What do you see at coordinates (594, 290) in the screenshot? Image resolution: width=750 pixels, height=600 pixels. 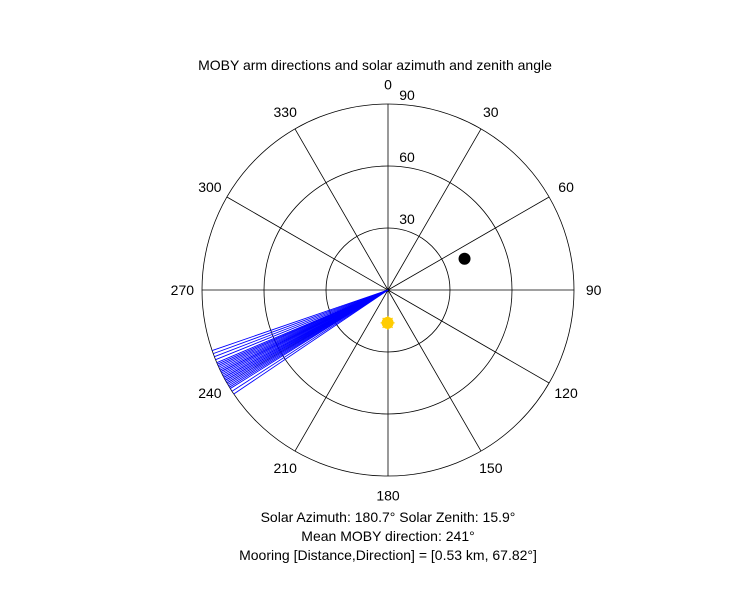 I see `theta-label-90: 90` at bounding box center [594, 290].